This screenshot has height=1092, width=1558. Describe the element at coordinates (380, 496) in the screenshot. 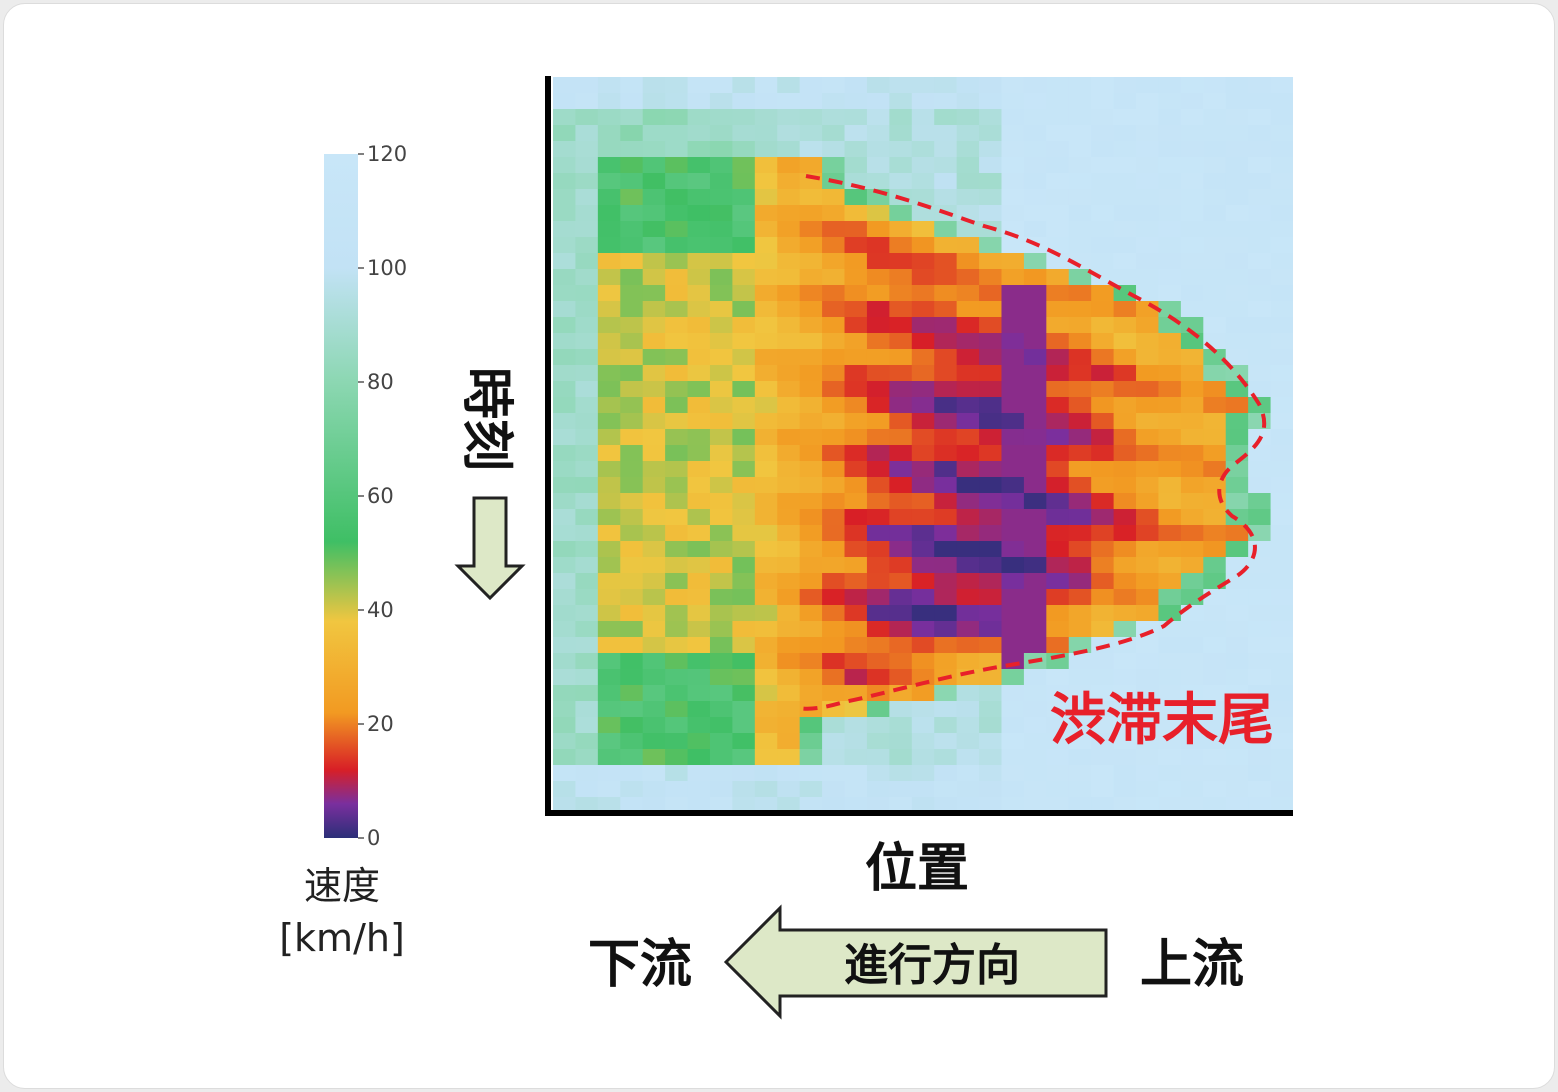

I see `colorbar-tick-label: 60` at that location.